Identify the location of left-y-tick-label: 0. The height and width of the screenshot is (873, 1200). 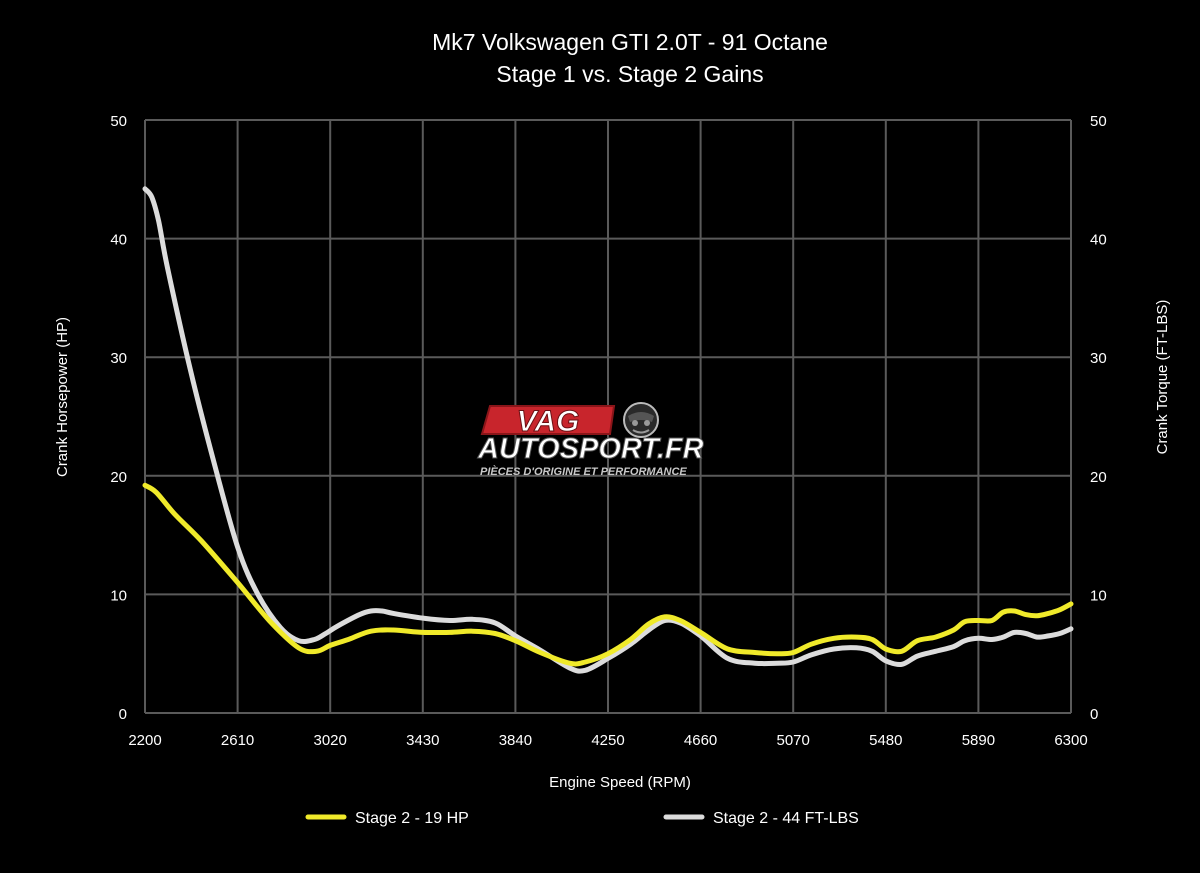
(123, 714).